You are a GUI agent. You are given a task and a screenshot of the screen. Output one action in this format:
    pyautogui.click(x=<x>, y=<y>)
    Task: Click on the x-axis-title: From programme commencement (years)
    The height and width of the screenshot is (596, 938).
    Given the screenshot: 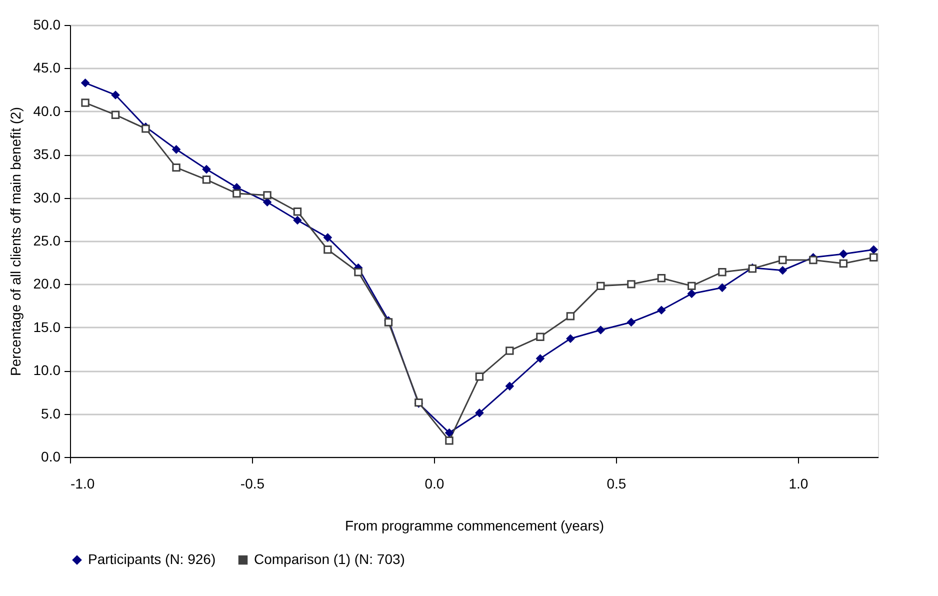 What is the action you would take?
    pyautogui.click(x=474, y=526)
    